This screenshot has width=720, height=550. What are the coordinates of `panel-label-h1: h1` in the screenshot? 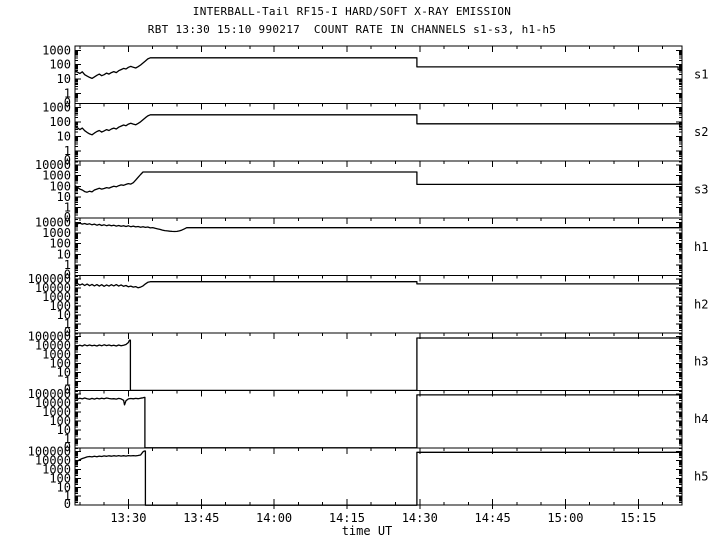 It's located at (701, 247).